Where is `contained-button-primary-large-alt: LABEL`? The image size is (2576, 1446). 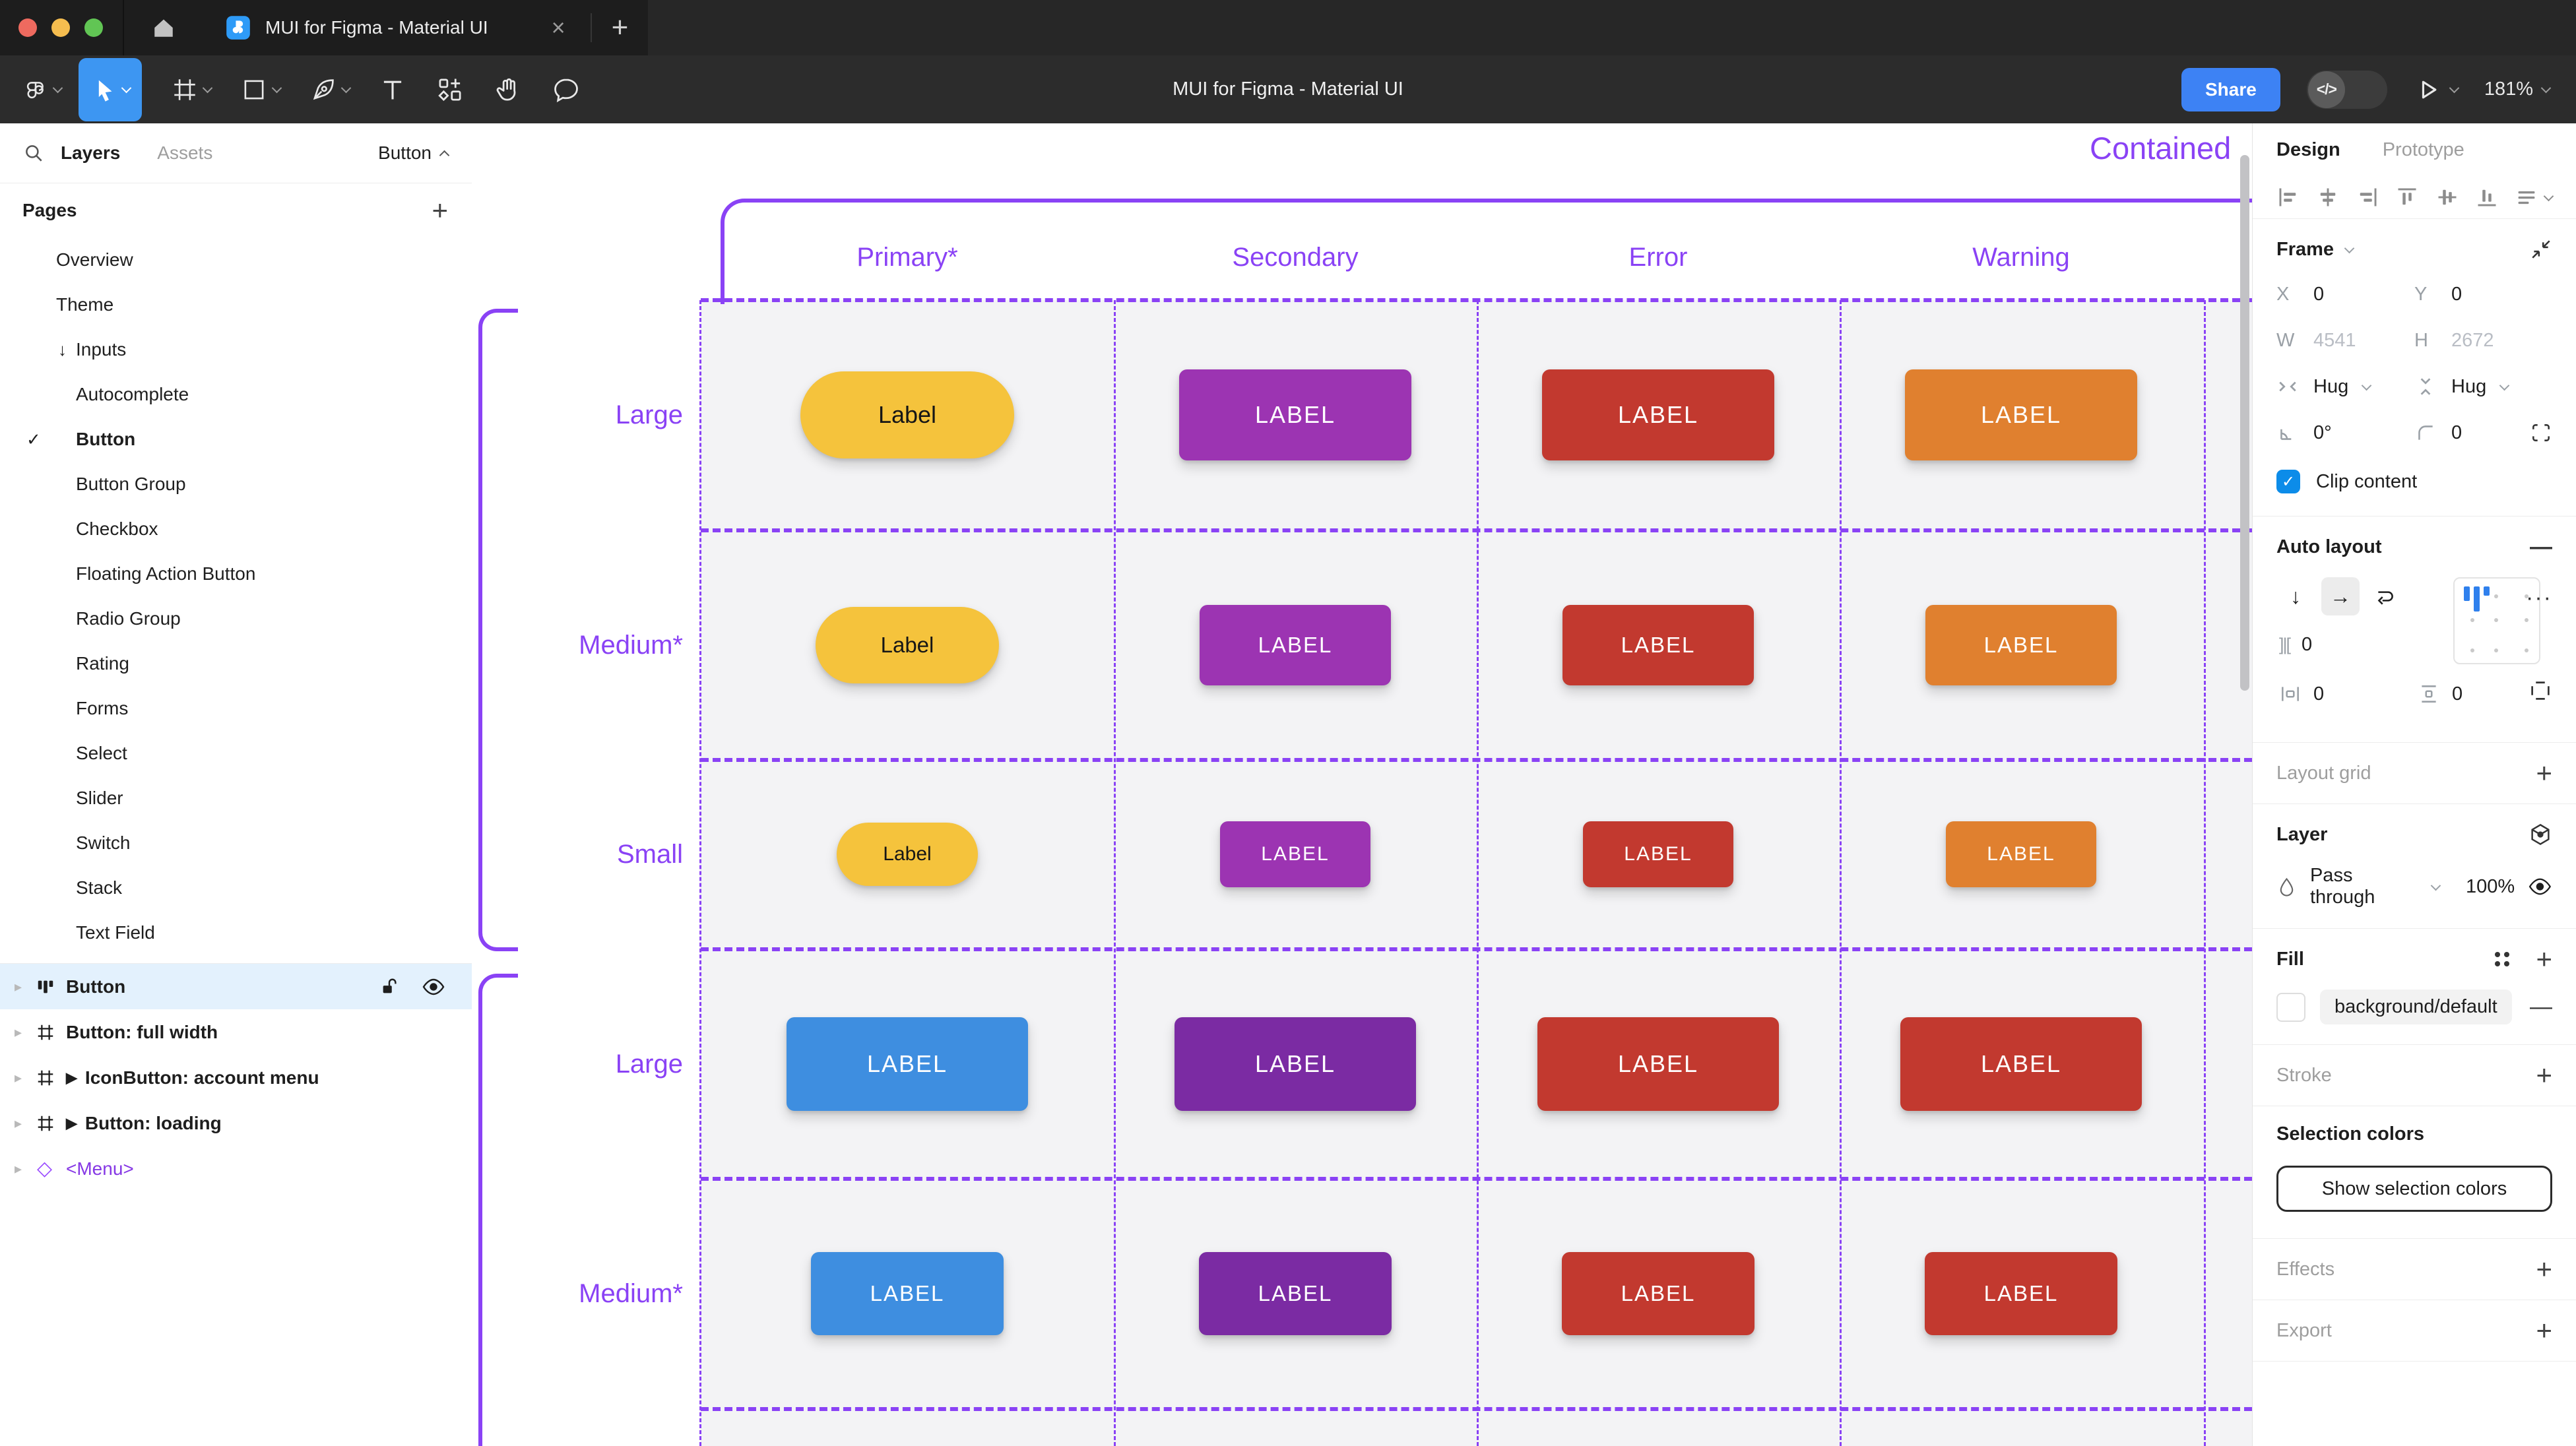
contained-button-primary-large-alt: LABEL is located at coordinates (907, 1064).